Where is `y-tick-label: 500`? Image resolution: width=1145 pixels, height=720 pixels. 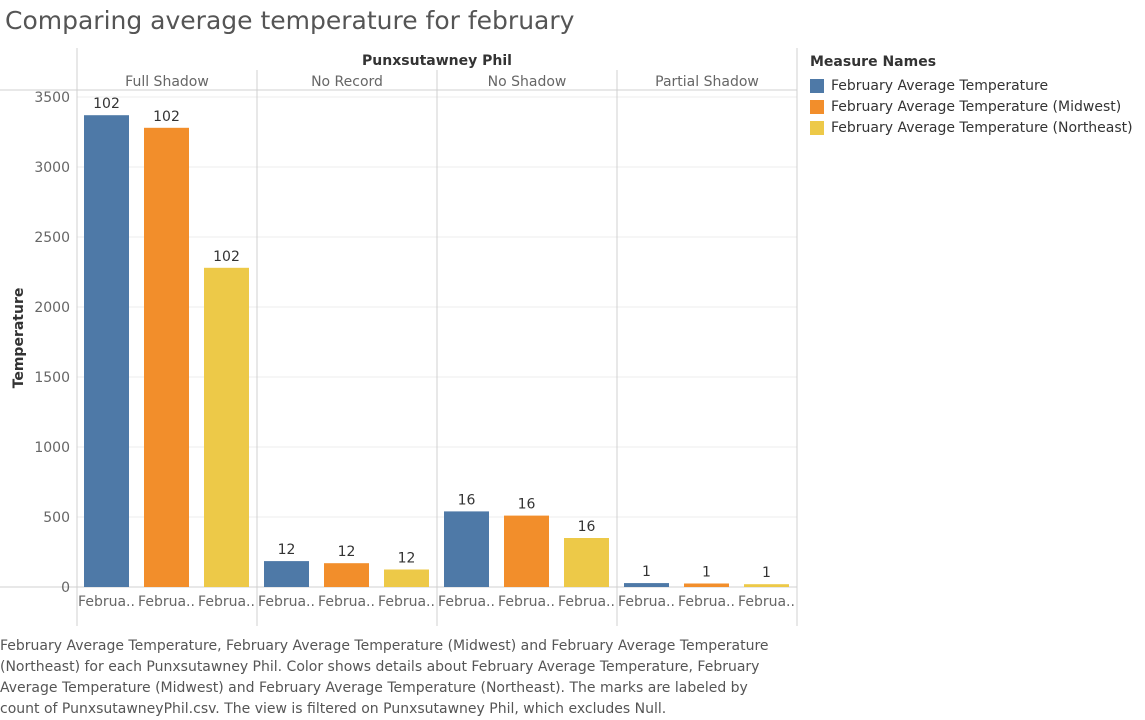 y-tick-label: 500 is located at coordinates (56, 518).